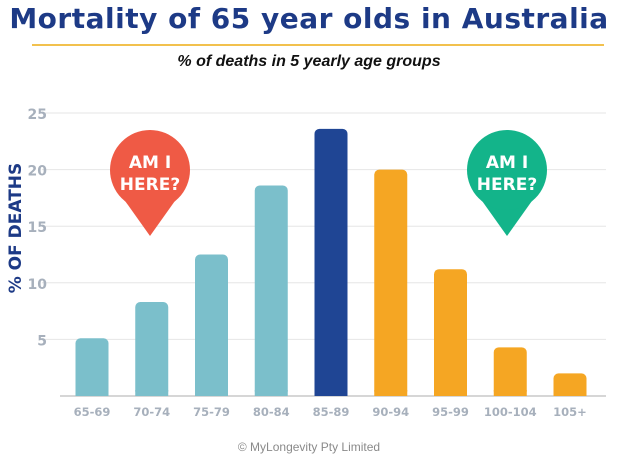 The image size is (618, 460). I want to click on callout-right-line2: HERE?, so click(507, 185).